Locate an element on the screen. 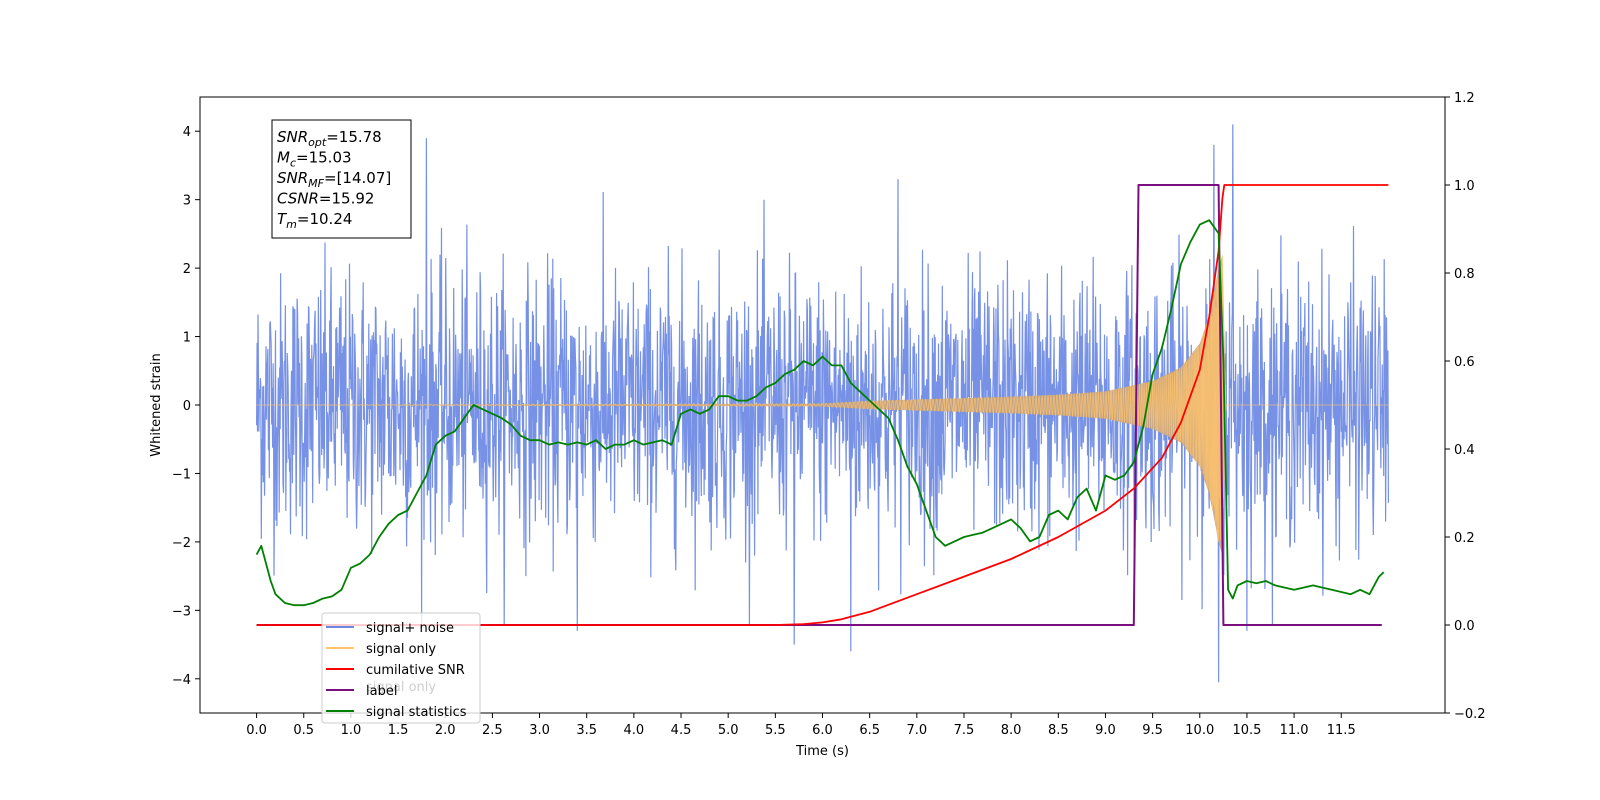 This screenshot has height=800, width=1600. annotation-value: =10.24 is located at coordinates (325, 219).